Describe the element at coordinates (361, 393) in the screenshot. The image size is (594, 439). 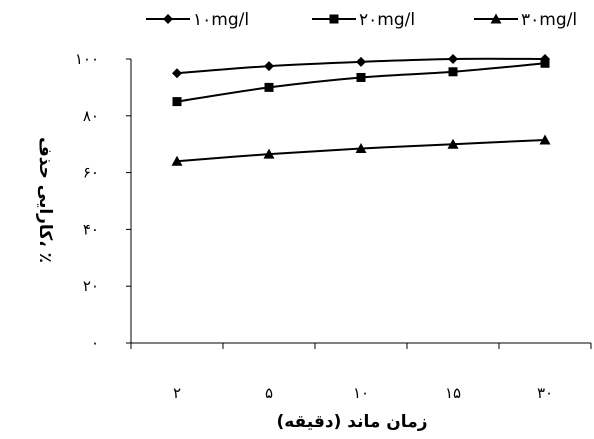
I see `x-tick-label: ۱۰` at that location.